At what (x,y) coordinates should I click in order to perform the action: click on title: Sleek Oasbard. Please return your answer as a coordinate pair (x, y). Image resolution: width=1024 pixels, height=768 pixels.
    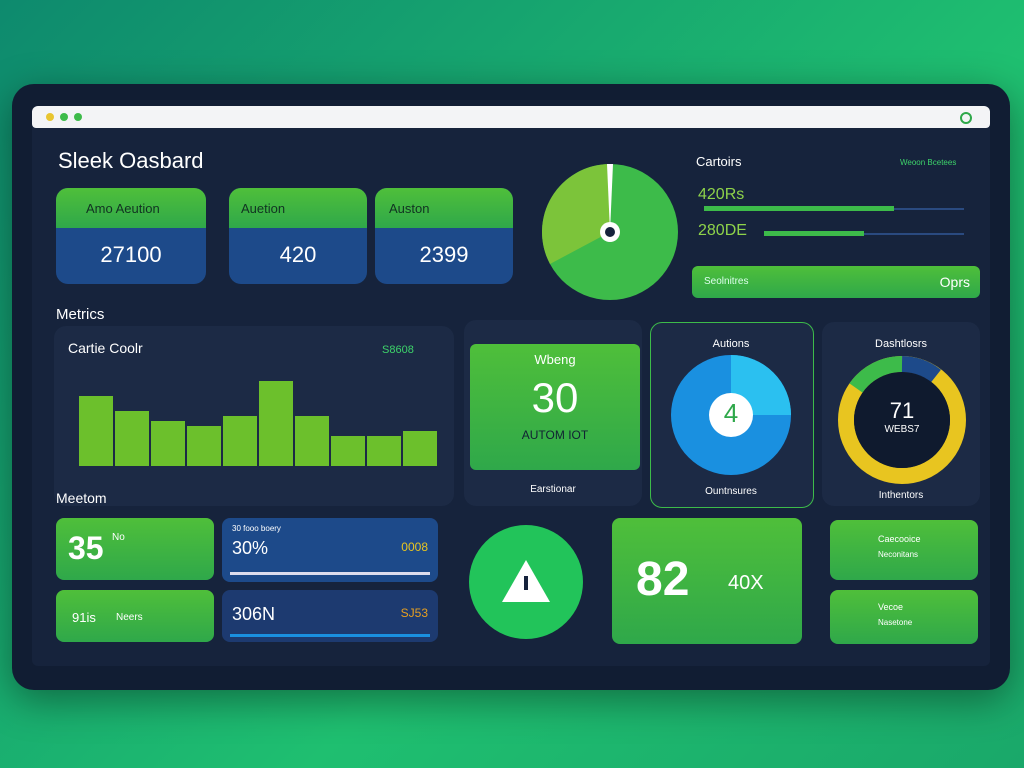
    Looking at the image, I should click on (131, 160).